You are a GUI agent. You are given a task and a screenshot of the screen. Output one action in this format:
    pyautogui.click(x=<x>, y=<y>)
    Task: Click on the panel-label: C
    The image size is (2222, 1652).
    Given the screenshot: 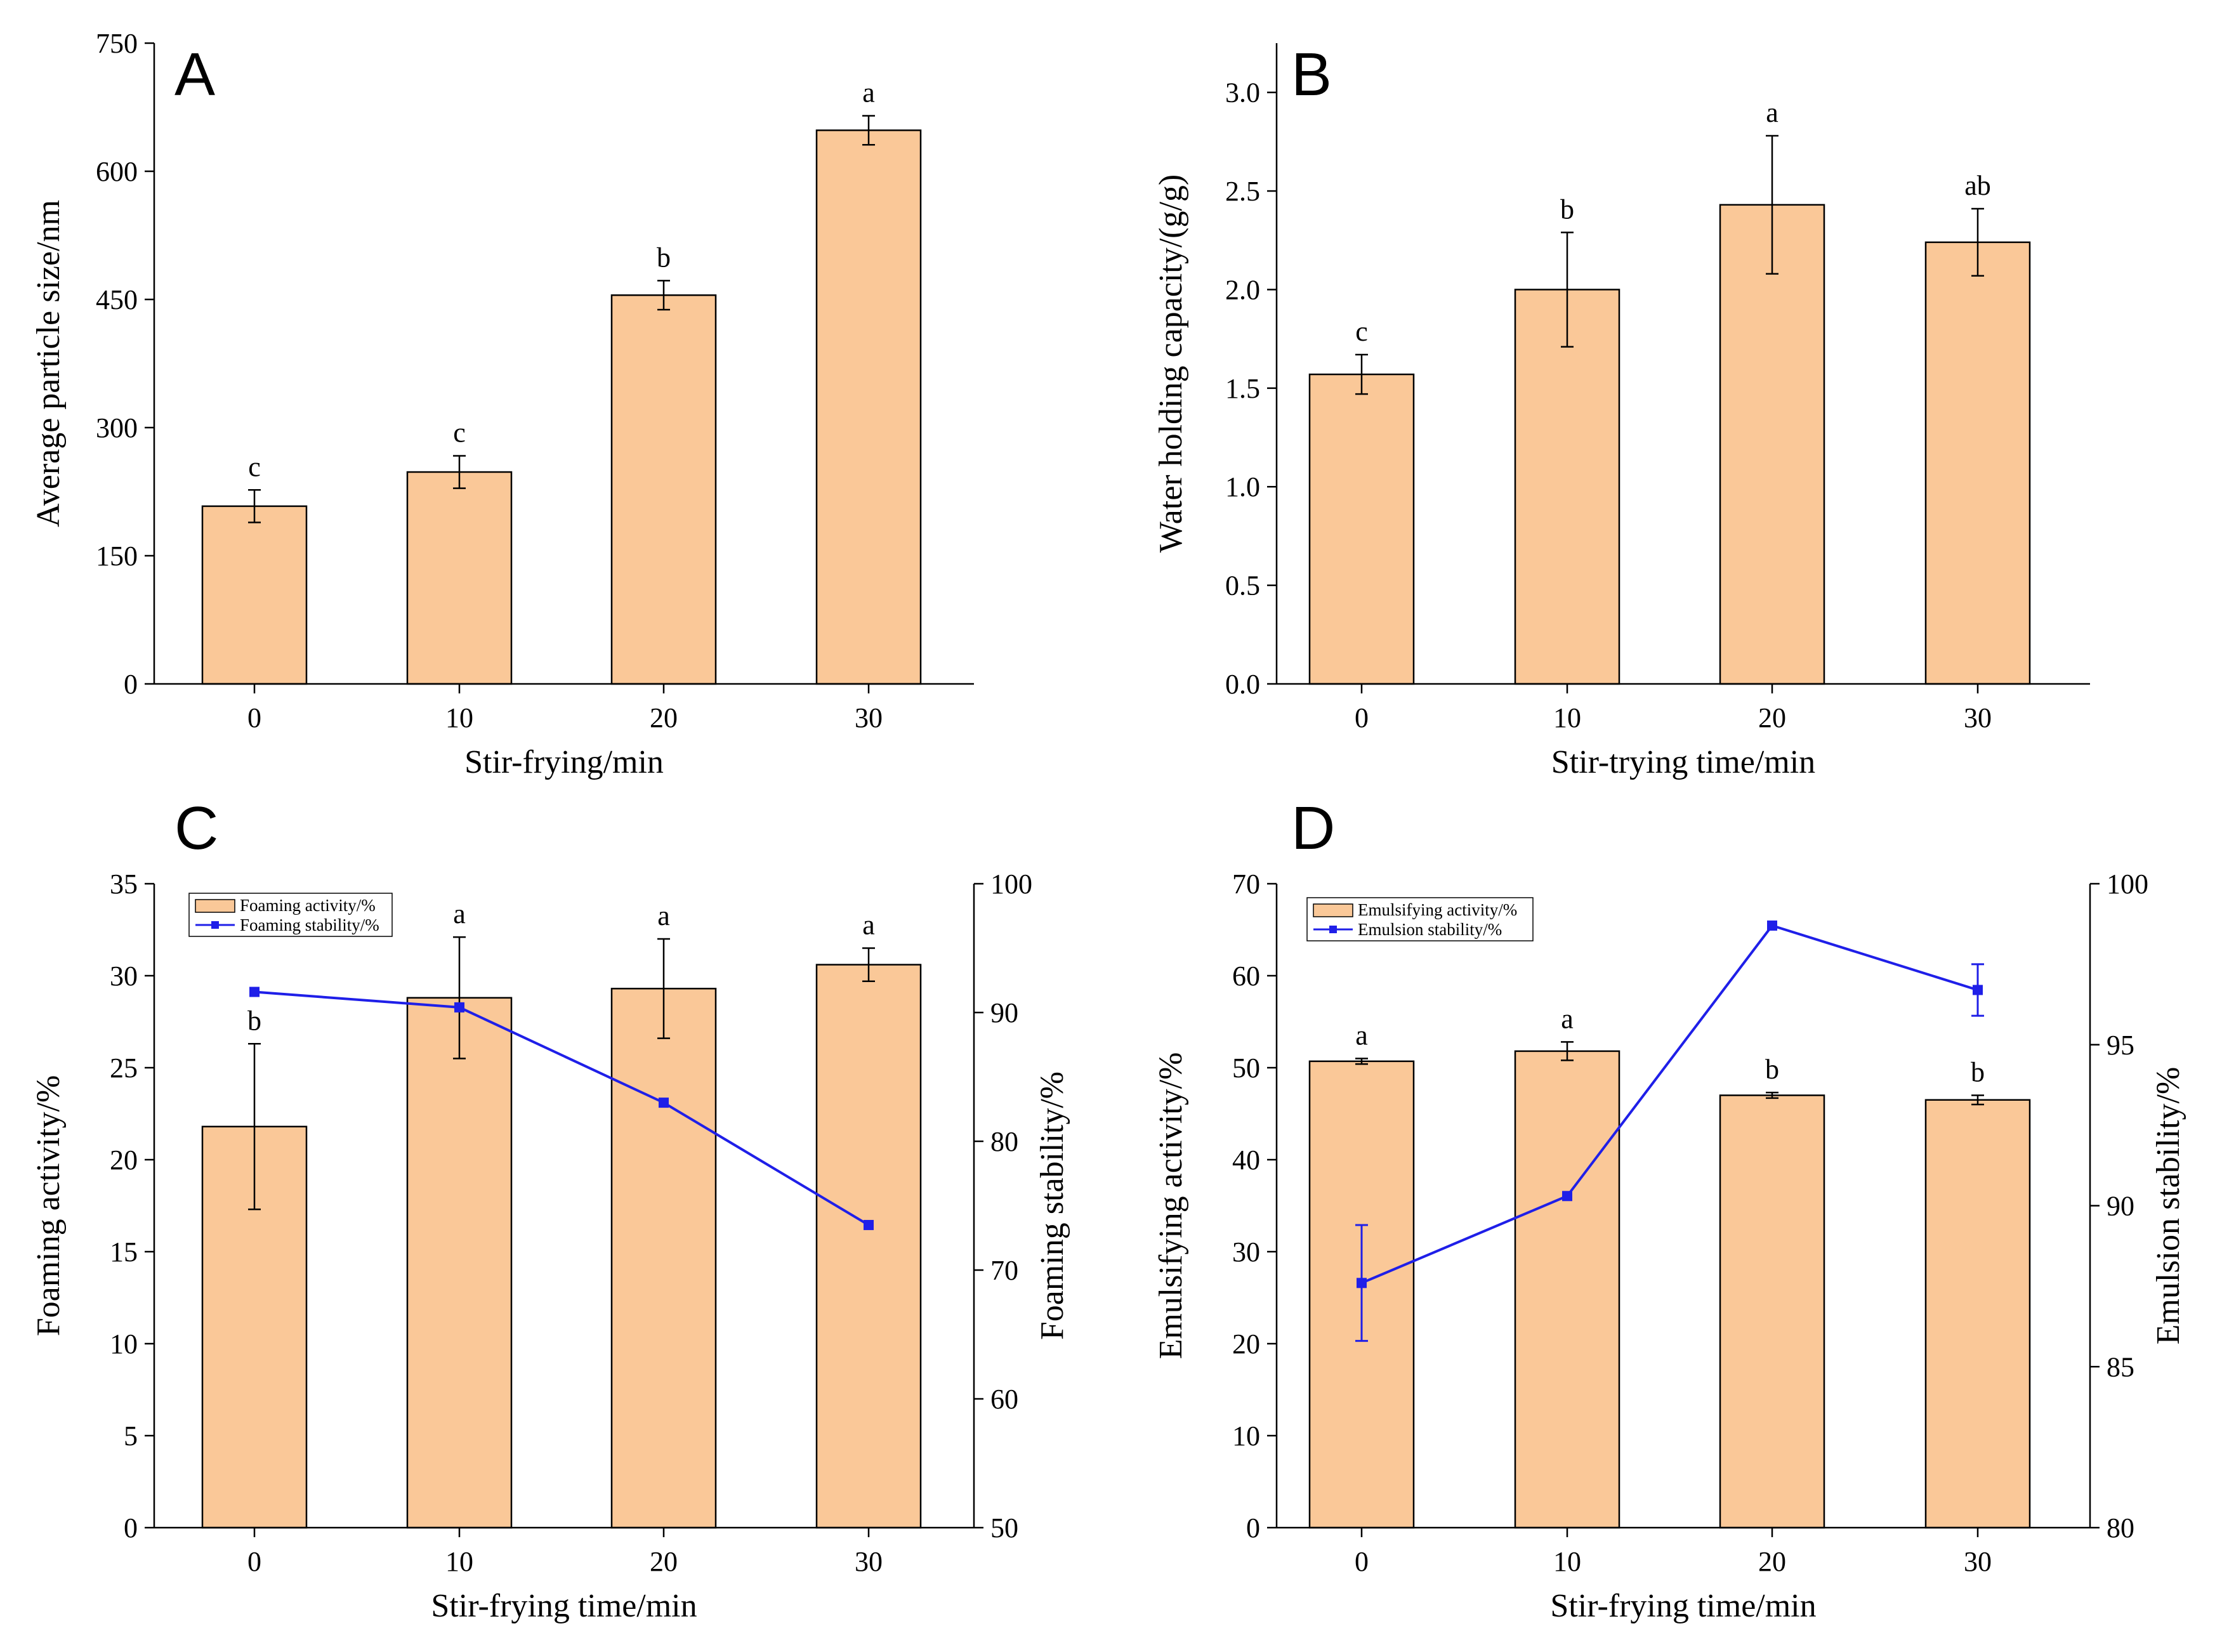 What is the action you would take?
    pyautogui.click(x=196, y=828)
    